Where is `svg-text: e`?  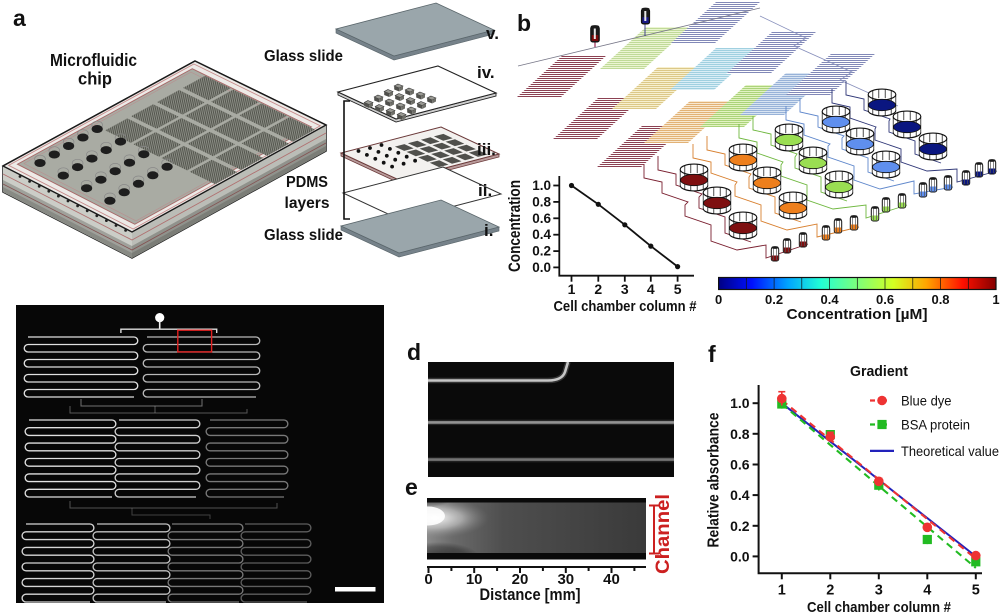
svg-text: e is located at coordinates (411, 490).